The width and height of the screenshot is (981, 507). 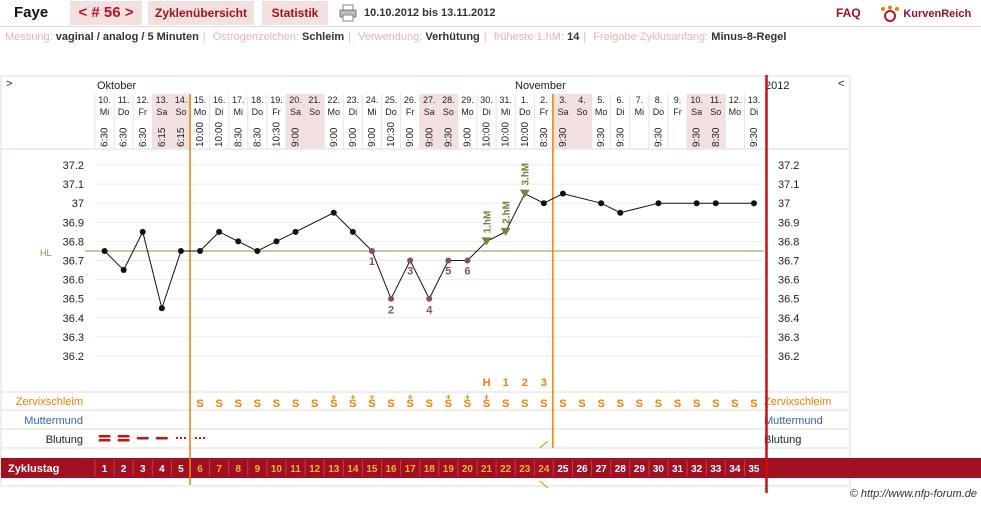 I want to click on peak-label: 3, so click(x=544, y=383).